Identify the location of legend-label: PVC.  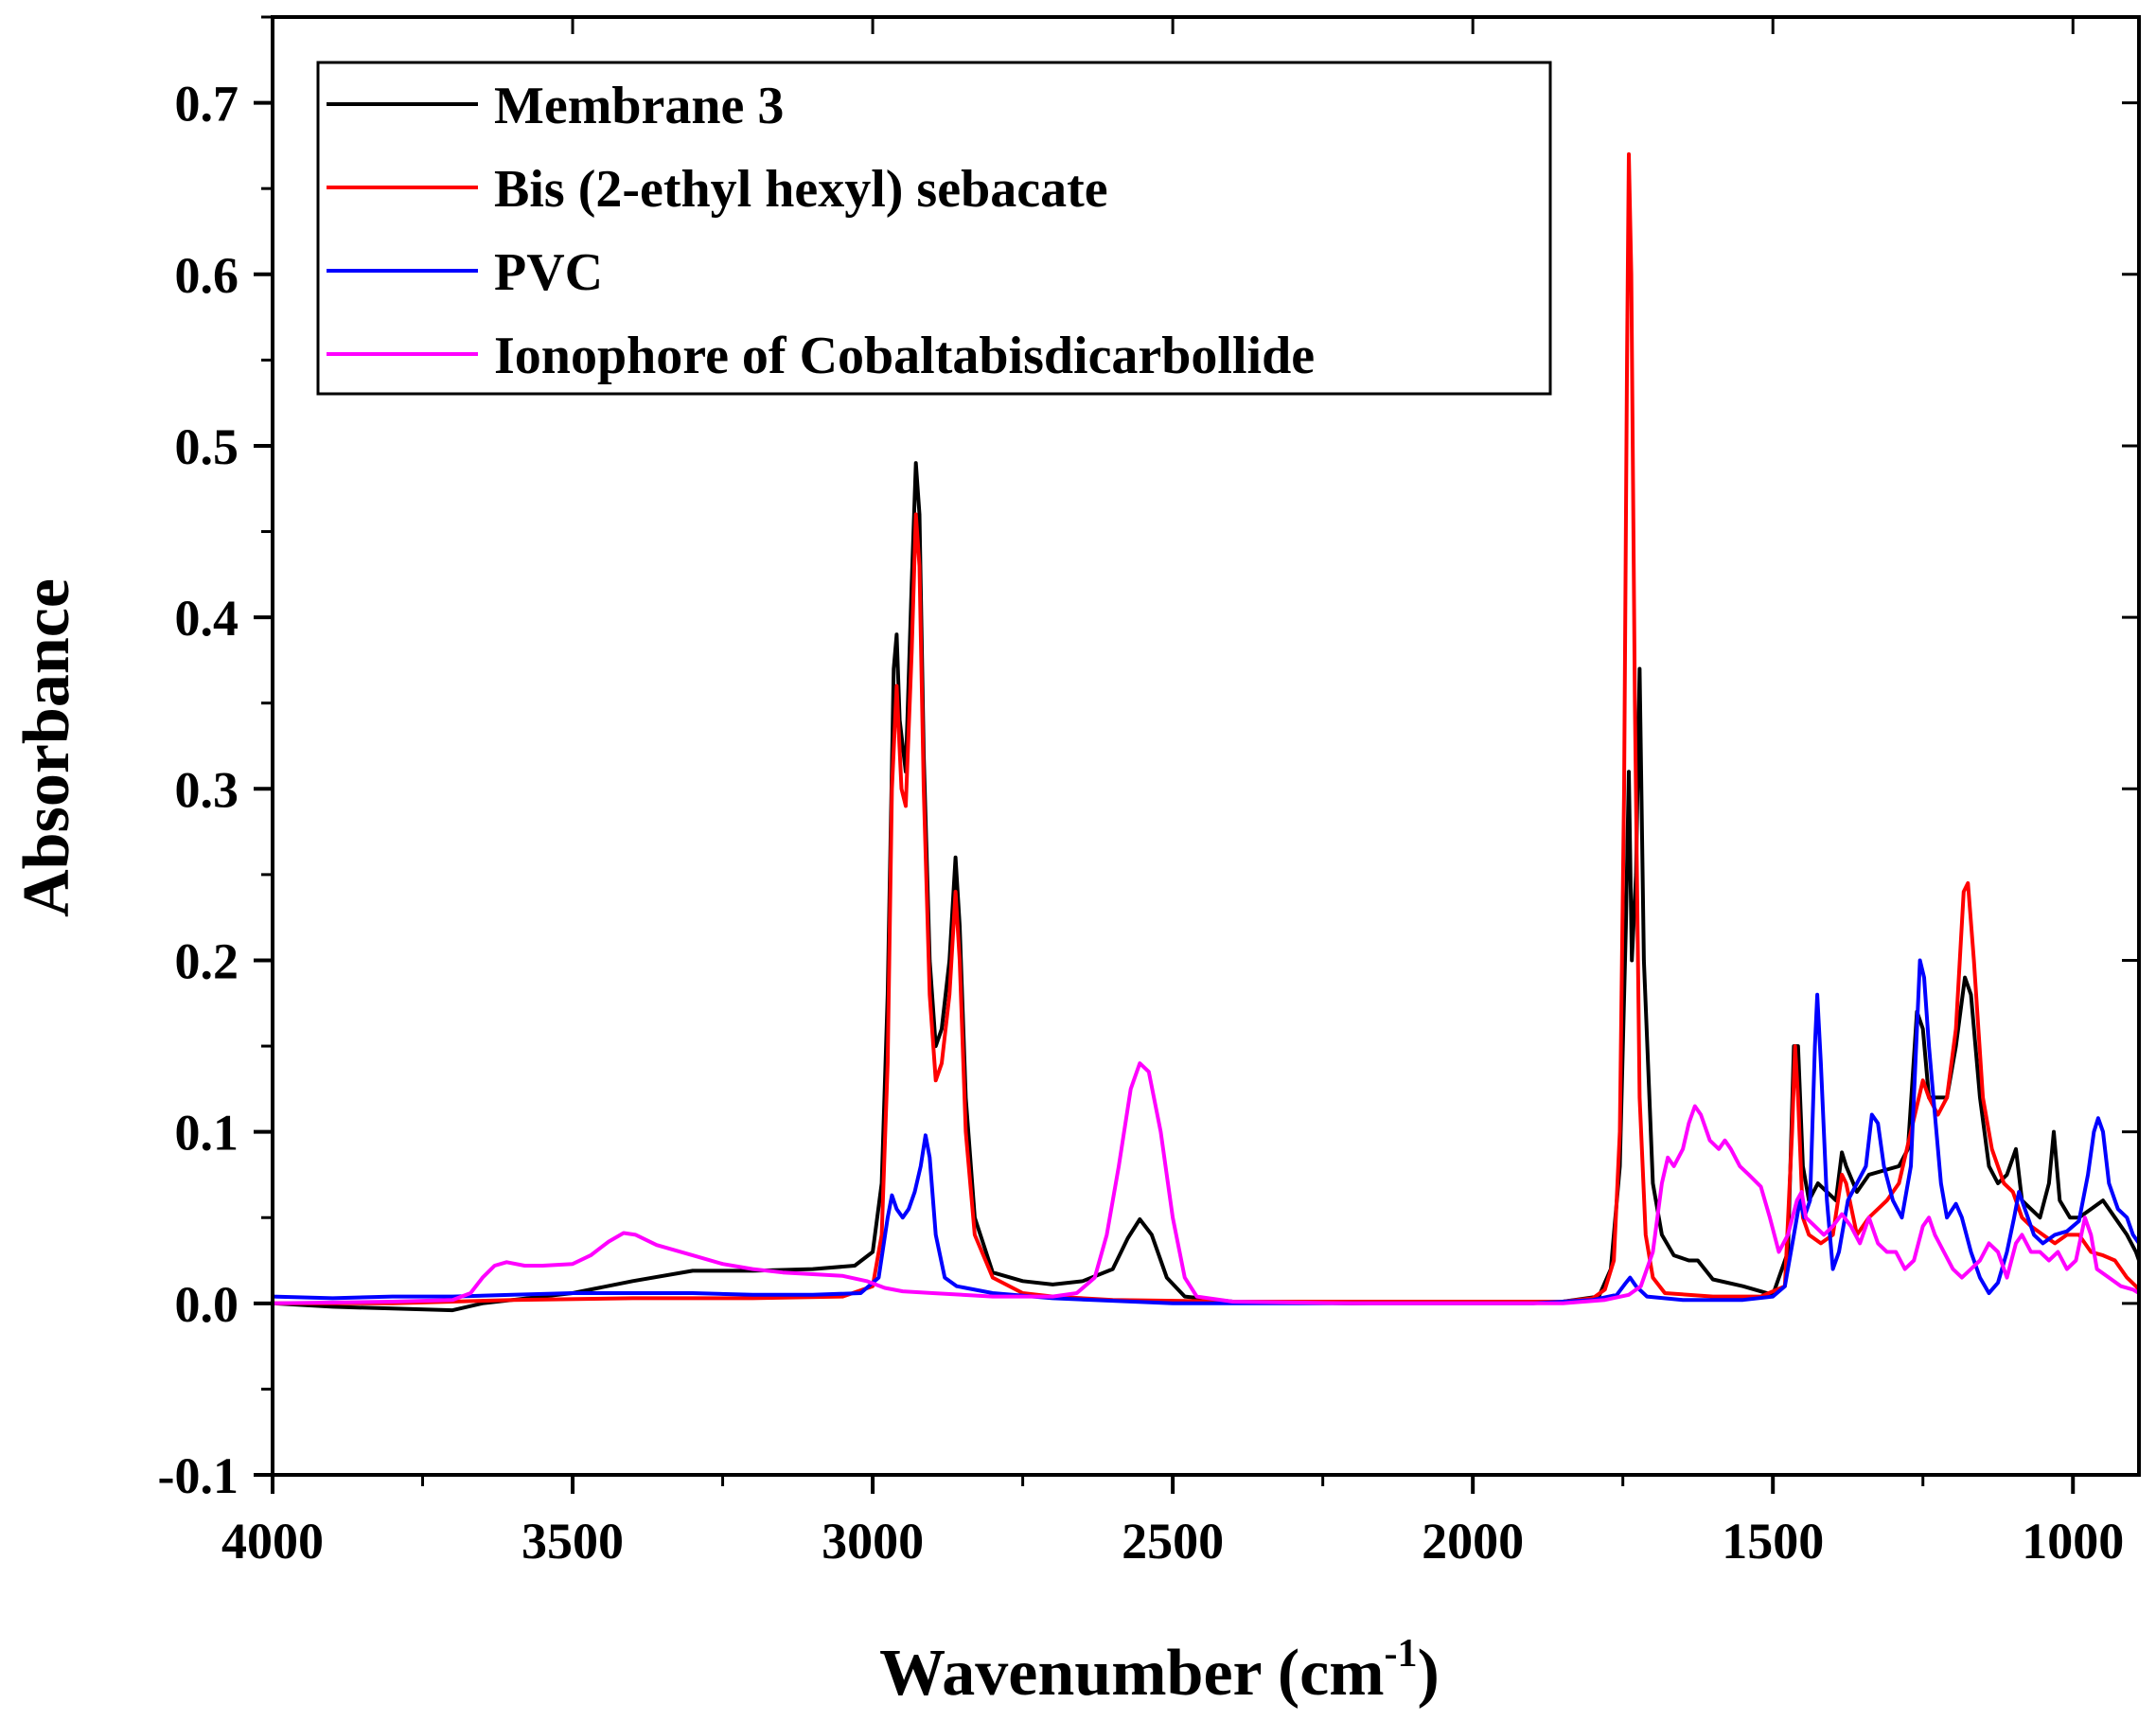
(548, 273).